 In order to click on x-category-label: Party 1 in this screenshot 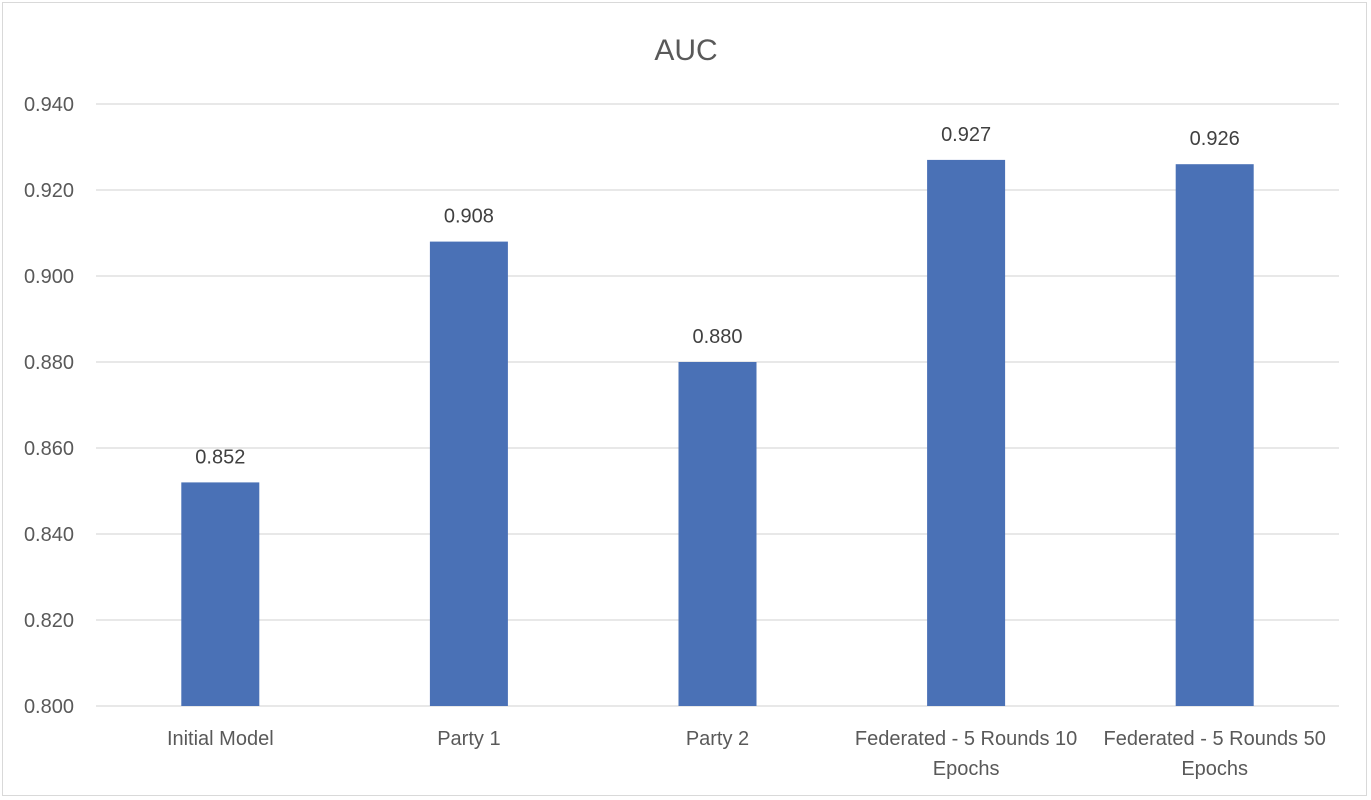, I will do `click(468, 739)`.